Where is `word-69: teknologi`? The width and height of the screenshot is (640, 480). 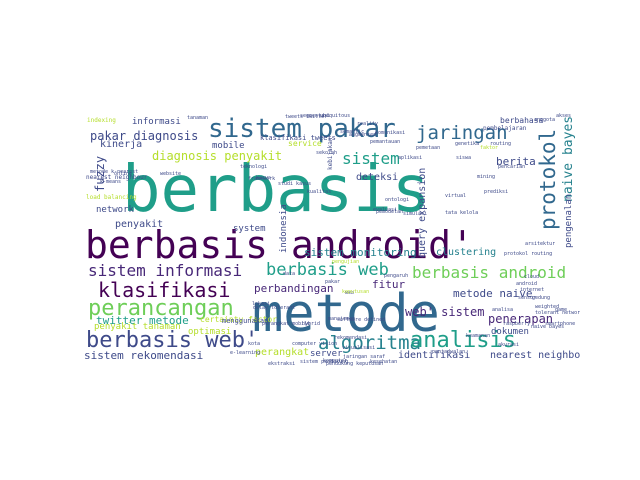
word-69: teknologi is located at coordinates (254, 167).